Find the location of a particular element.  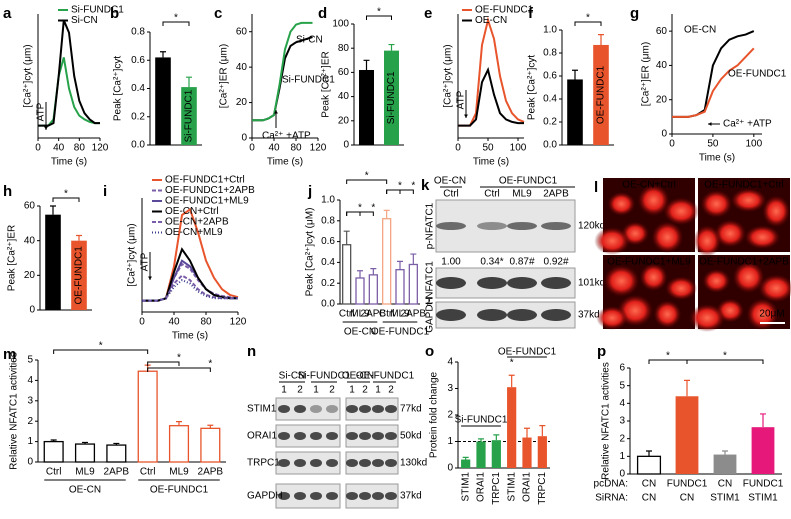

y-tick-label: 0.6 is located at coordinates (328, 241).